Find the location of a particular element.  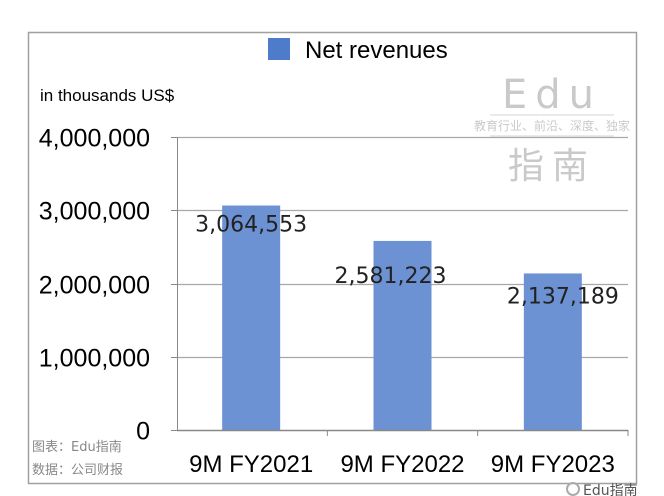

y-tick-label: 0 is located at coordinates (143, 432).